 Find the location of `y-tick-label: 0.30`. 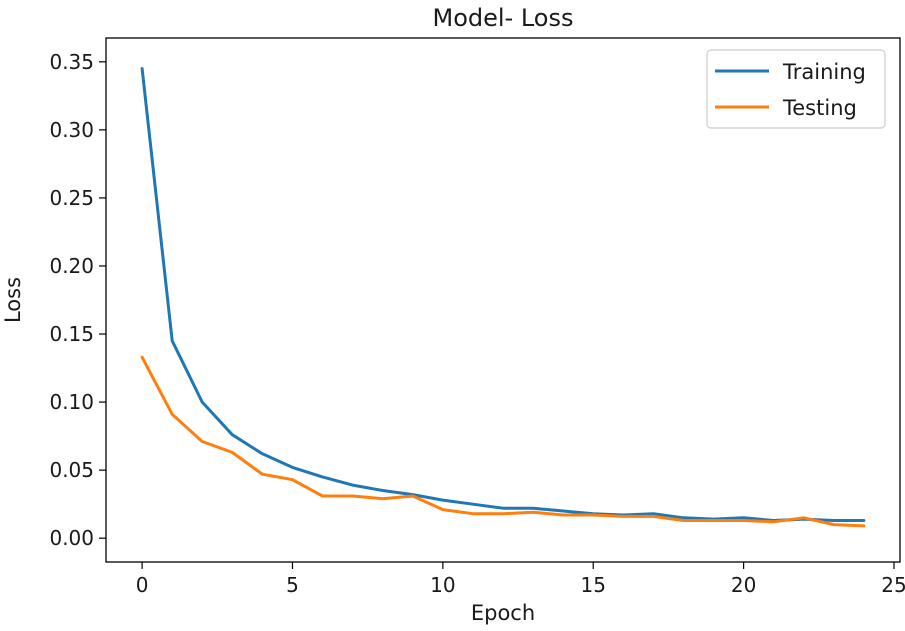

y-tick-label: 0.30 is located at coordinates (71, 130).